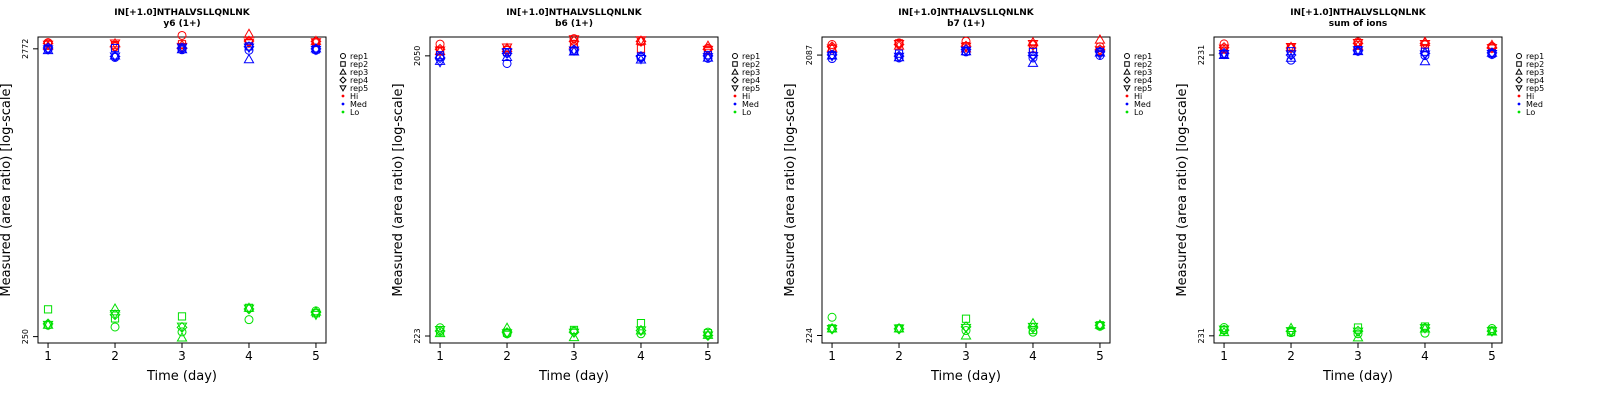 This screenshot has height=400, width=1600. What do you see at coordinates (1201, 55) in the screenshot?
I see `y-tick-label: 2231` at bounding box center [1201, 55].